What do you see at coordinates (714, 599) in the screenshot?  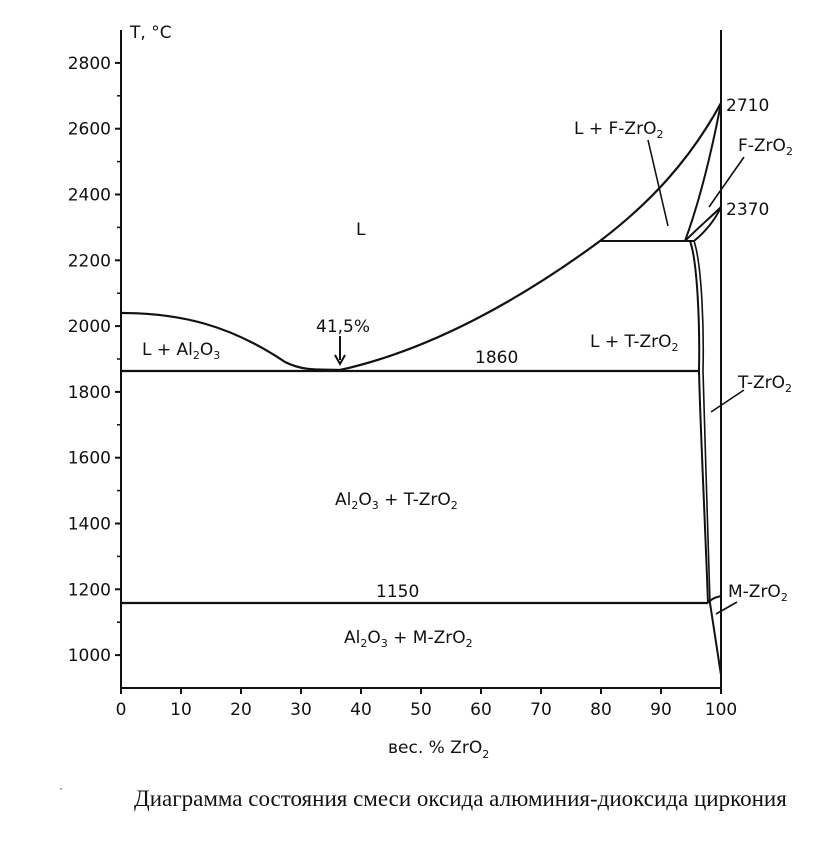 I see `m-zro2-boundary-a` at bounding box center [714, 599].